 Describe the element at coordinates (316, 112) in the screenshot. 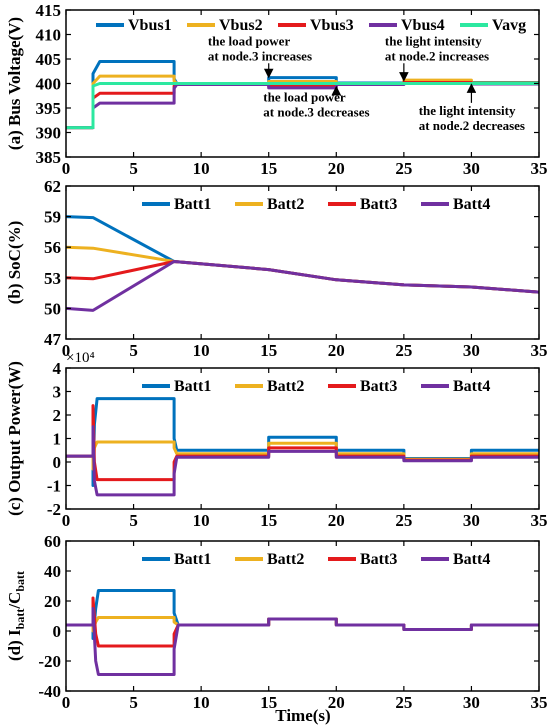

I see `panel-a-annotation-text: at node.3 decreases` at that location.